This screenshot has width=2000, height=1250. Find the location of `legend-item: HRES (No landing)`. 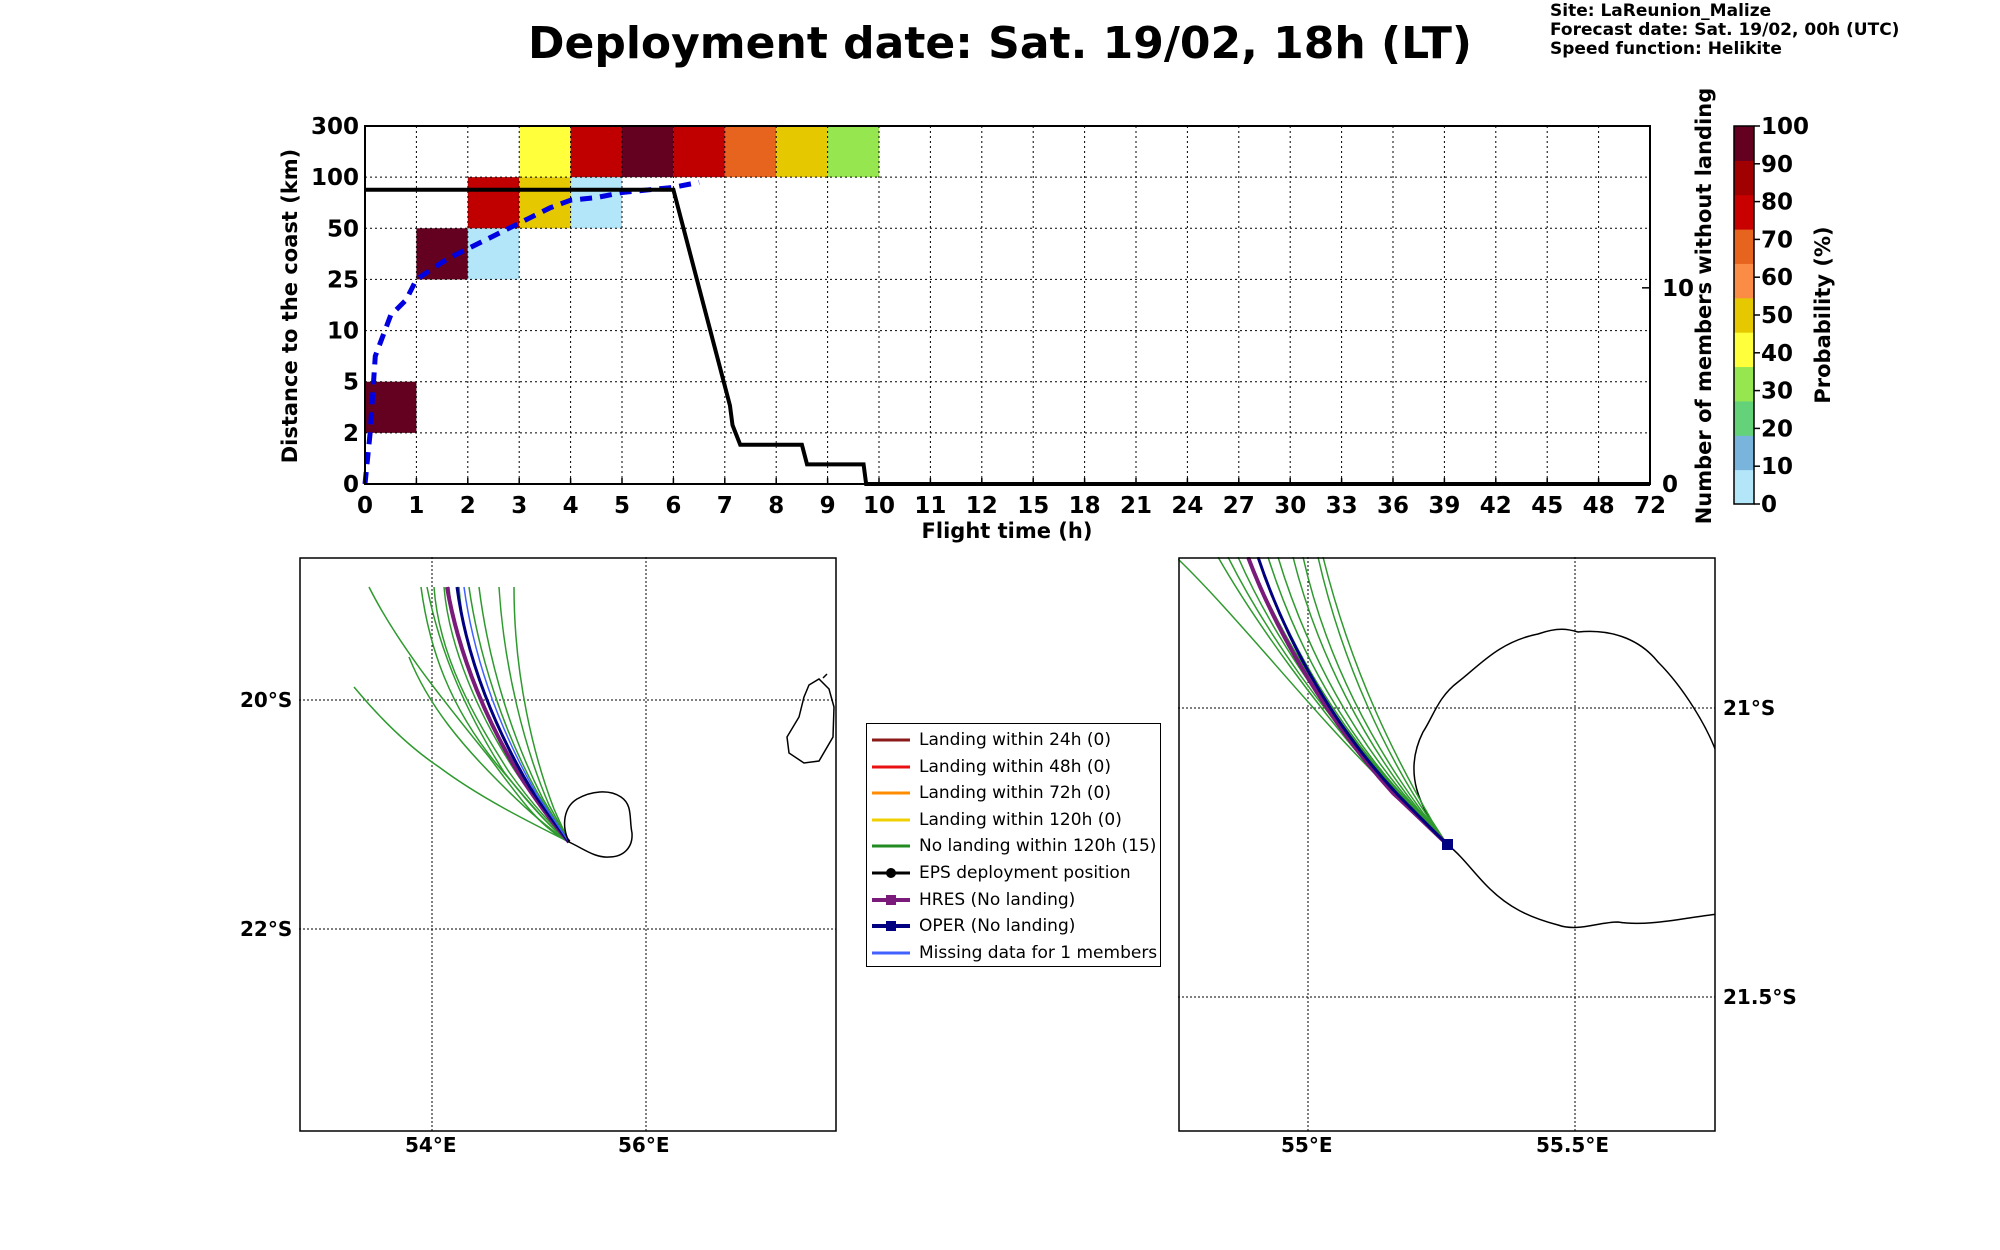

legend-item: HRES (No landing) is located at coordinates (1012, 900).